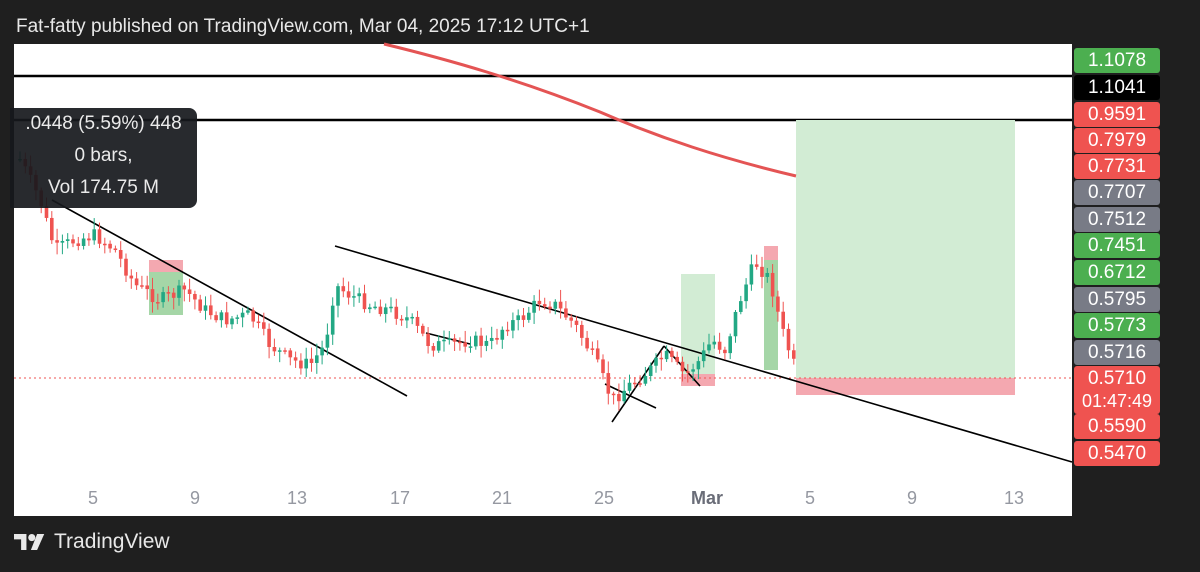 The width and height of the screenshot is (1200, 572). I want to click on price-label: 1.1078, so click(1117, 60).